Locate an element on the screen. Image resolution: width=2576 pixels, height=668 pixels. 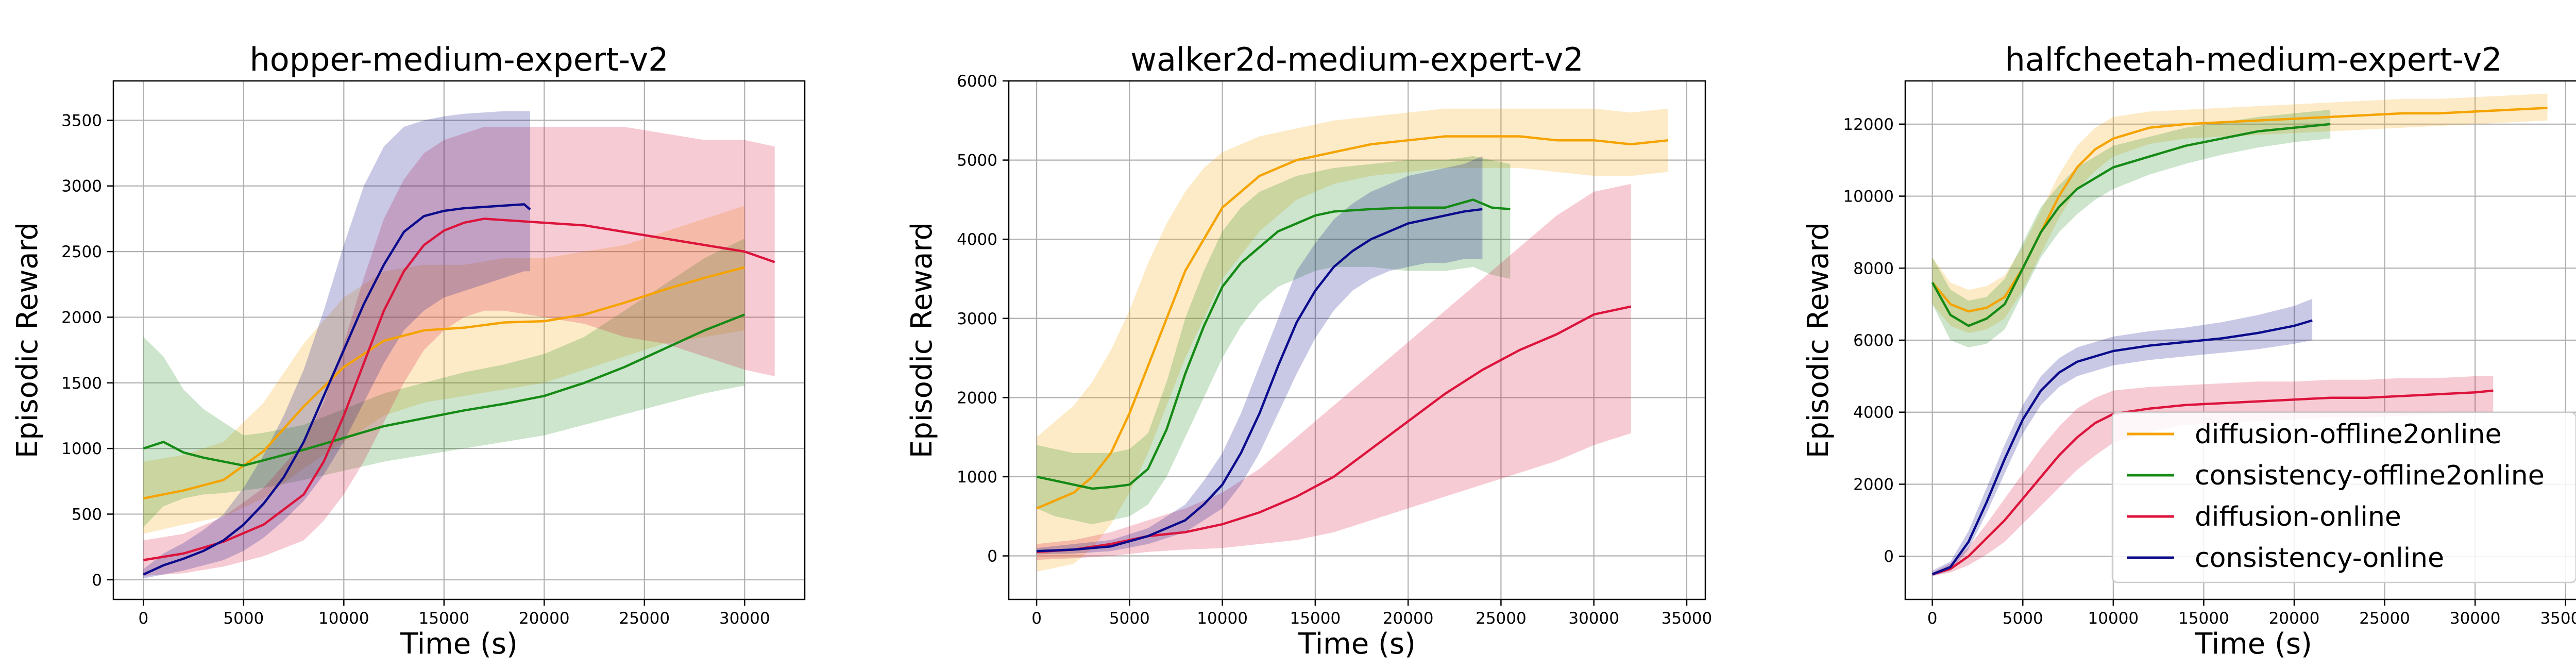
chart-title: halfcheetah-medium-expert-v2 is located at coordinates (2253, 59).